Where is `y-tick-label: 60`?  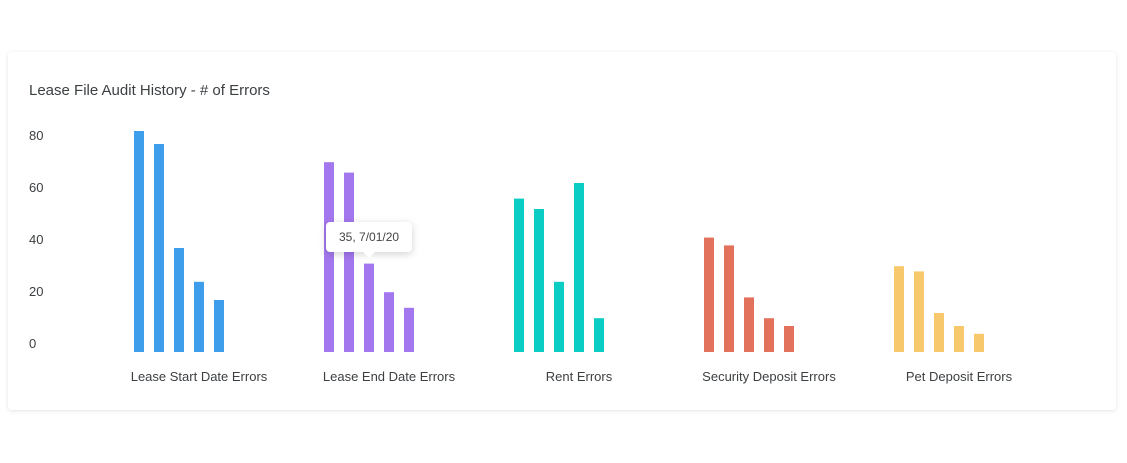
y-tick-label: 60 is located at coordinates (36, 187).